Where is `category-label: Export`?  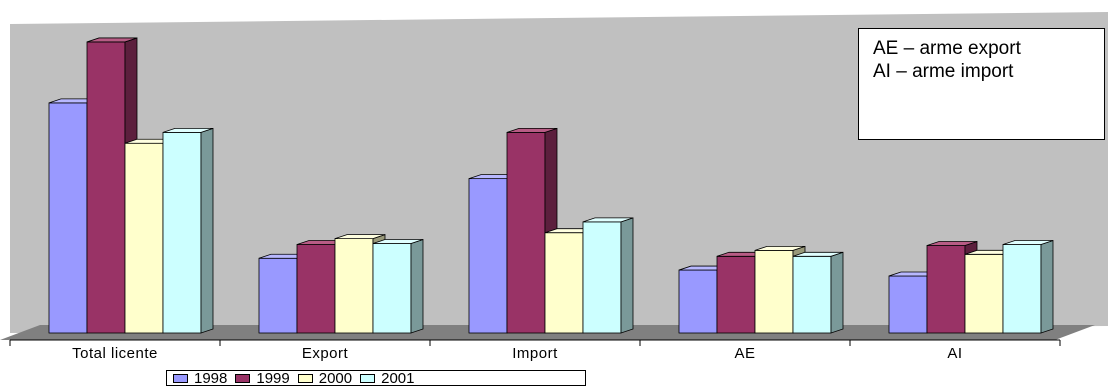 category-label: Export is located at coordinates (325, 353).